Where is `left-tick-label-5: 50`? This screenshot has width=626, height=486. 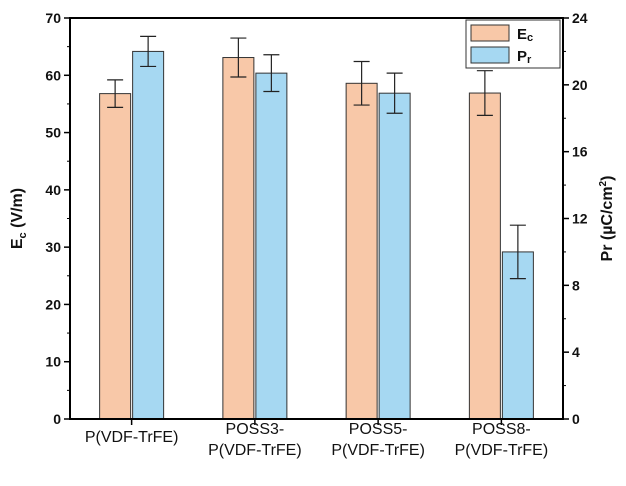
left-tick-label-5: 50 is located at coordinates (53, 133).